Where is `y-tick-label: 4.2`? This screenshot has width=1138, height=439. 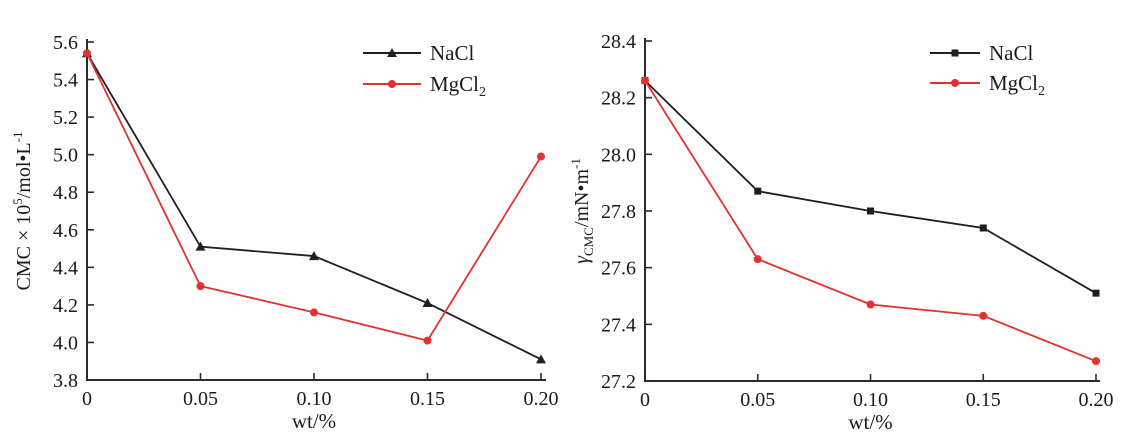
y-tick-label: 4.2 is located at coordinates (65, 306).